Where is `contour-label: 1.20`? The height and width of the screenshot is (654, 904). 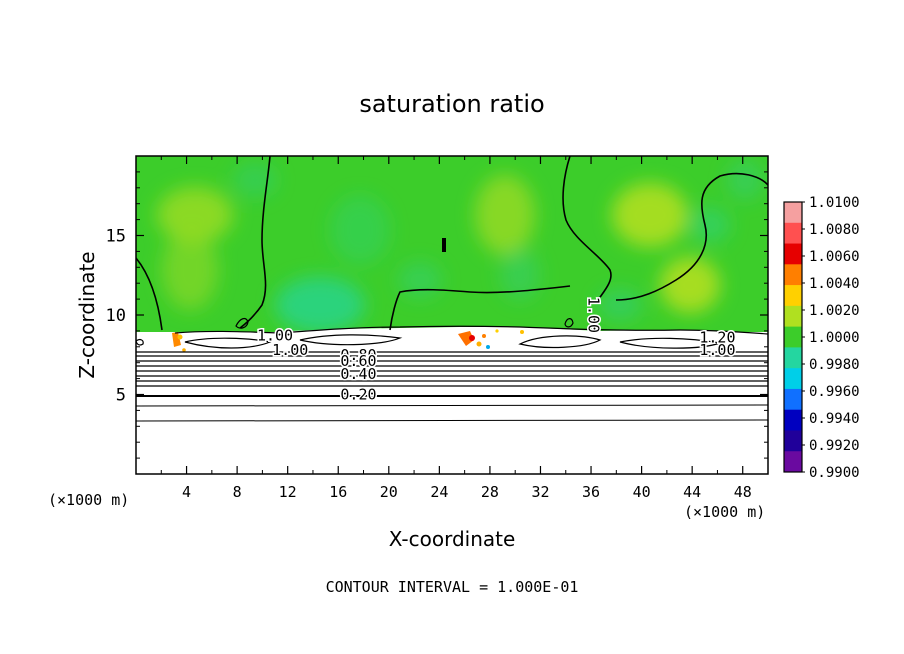 contour-label: 1.20 is located at coordinates (717, 337).